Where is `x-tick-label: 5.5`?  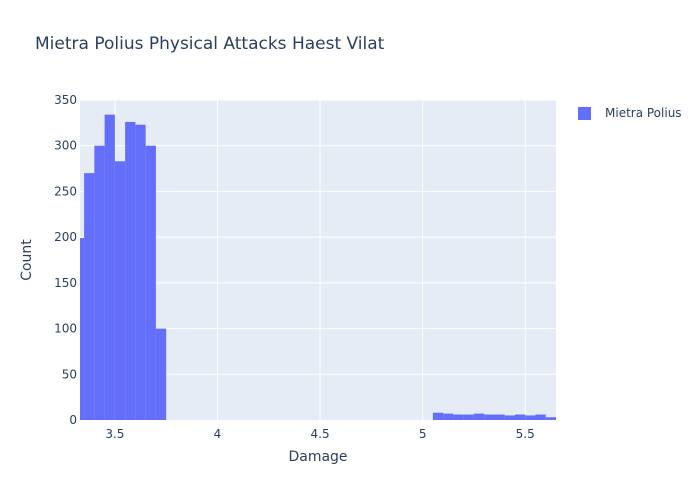 x-tick-label: 5.5 is located at coordinates (525, 434).